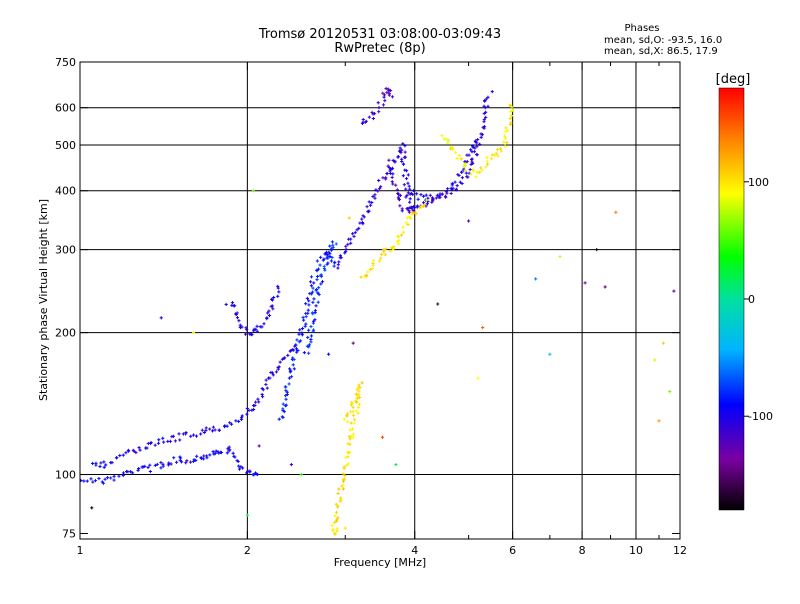 Image resolution: width=800 pixels, height=604 pixels. What do you see at coordinates (636, 550) in the screenshot?
I see `x-tick-label: 10` at bounding box center [636, 550].